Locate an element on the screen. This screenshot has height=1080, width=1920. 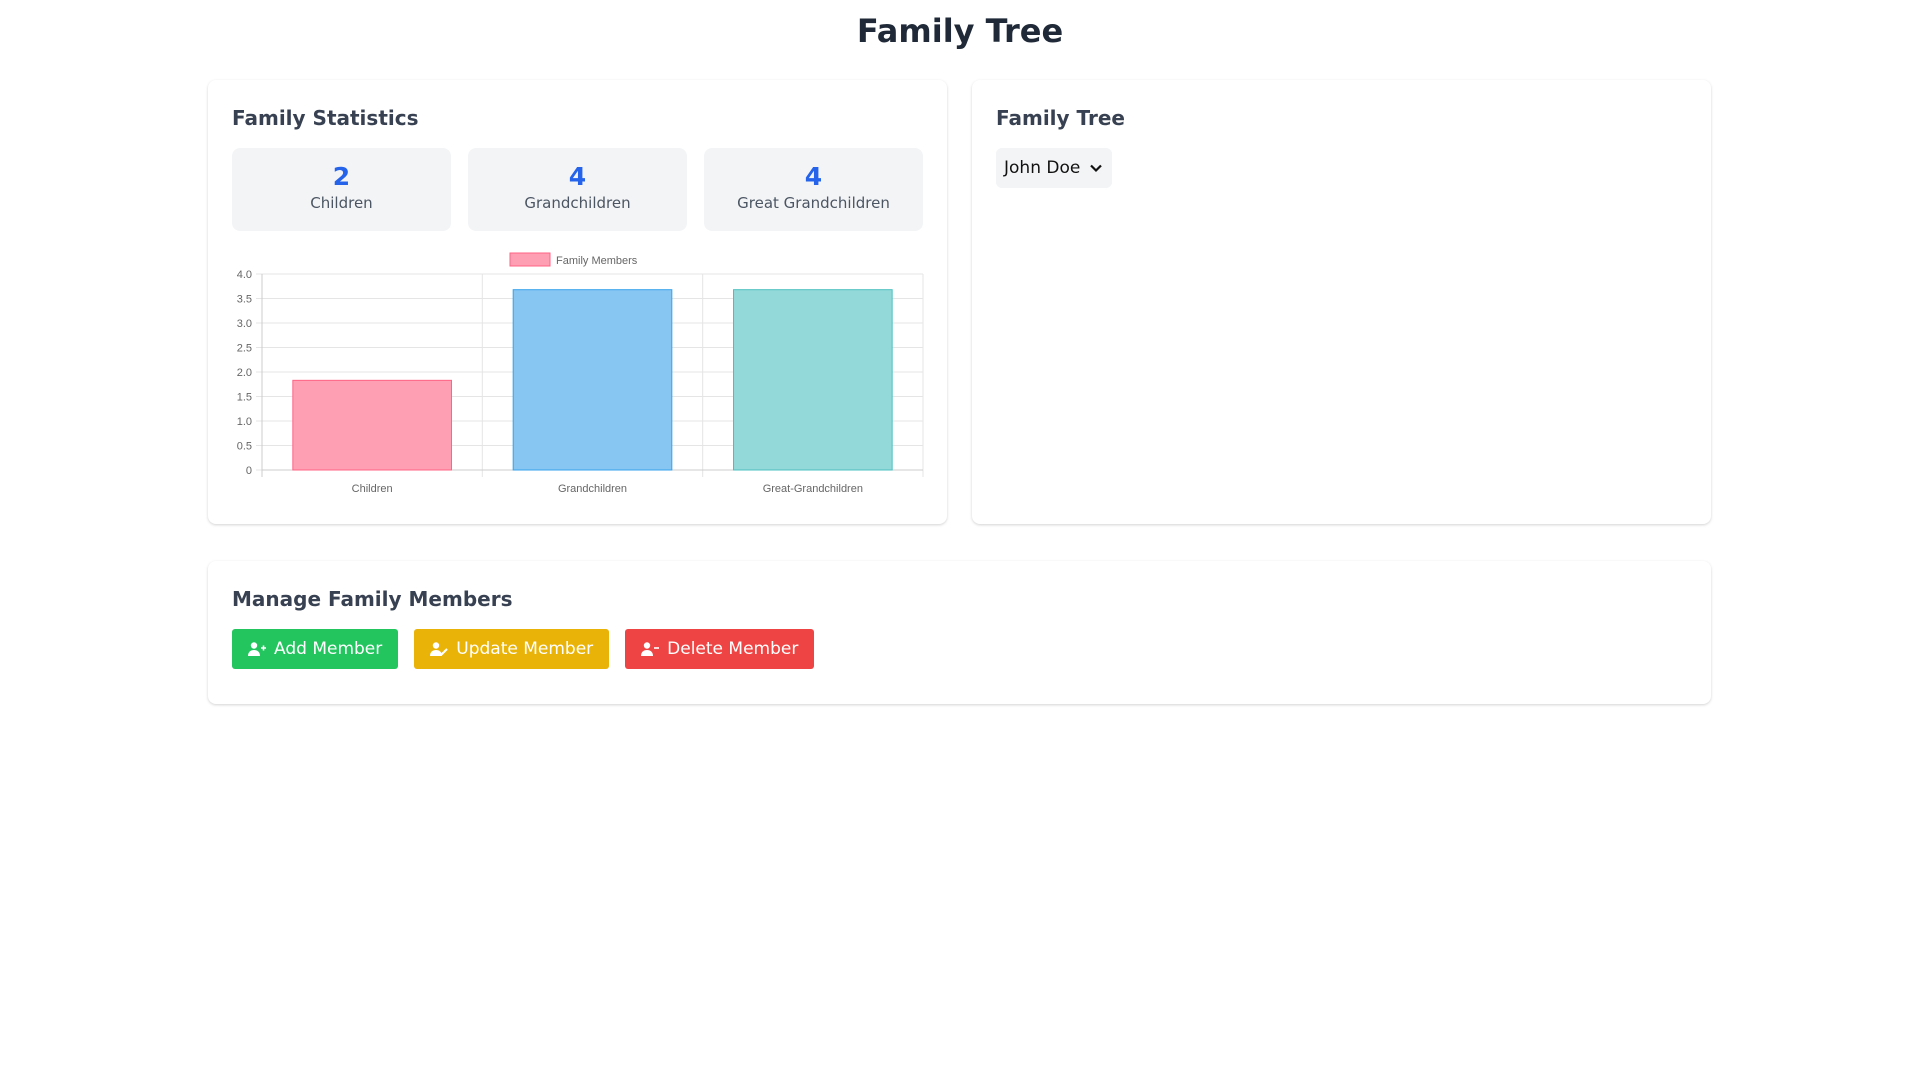
bar-great-grandchildren is located at coordinates (813, 380).